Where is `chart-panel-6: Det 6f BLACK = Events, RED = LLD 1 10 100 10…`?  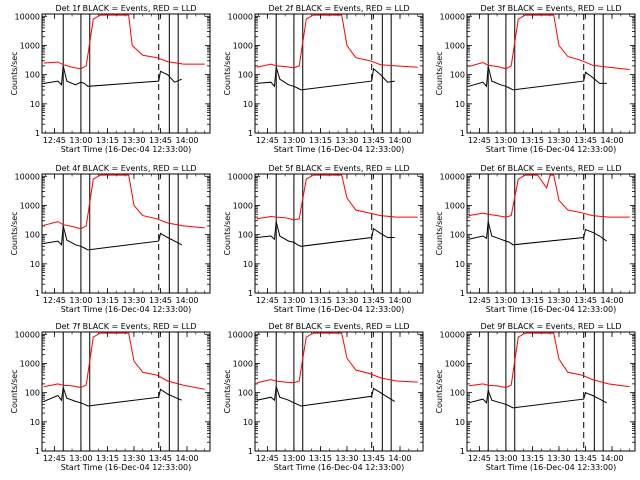
chart-panel-6: Det 6f BLACK = Events, RED = LLD 1 10 100 10… is located at coordinates (535, 239).